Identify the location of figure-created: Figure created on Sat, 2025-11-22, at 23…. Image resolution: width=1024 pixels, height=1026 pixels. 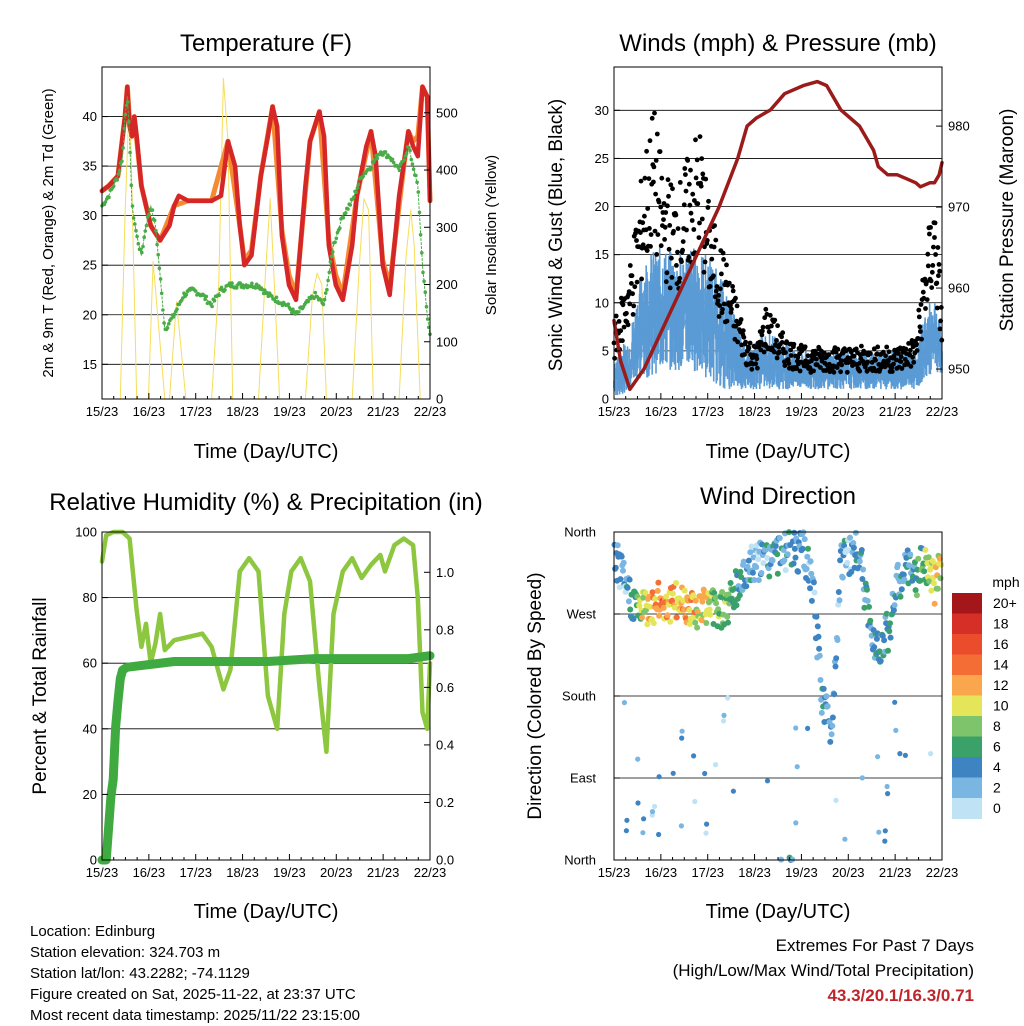
(193, 994).